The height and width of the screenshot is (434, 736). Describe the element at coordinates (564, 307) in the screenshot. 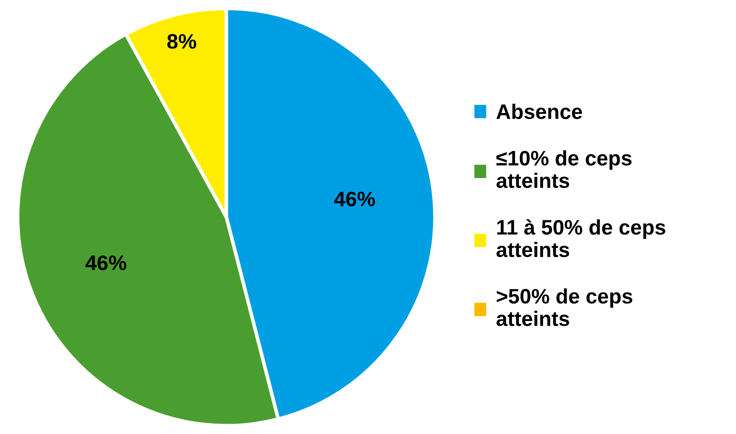

I see `legend-label: >50% de ceps atteints` at that location.